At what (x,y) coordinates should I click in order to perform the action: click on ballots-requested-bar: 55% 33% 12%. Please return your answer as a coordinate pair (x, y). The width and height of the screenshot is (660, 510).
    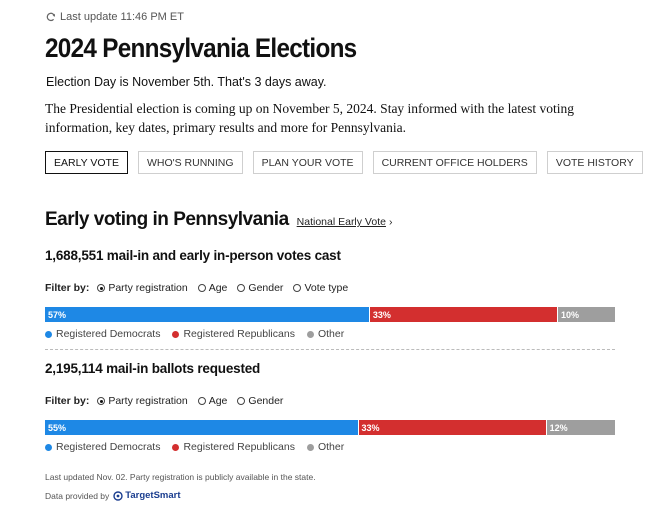
    Looking at the image, I should click on (330, 427).